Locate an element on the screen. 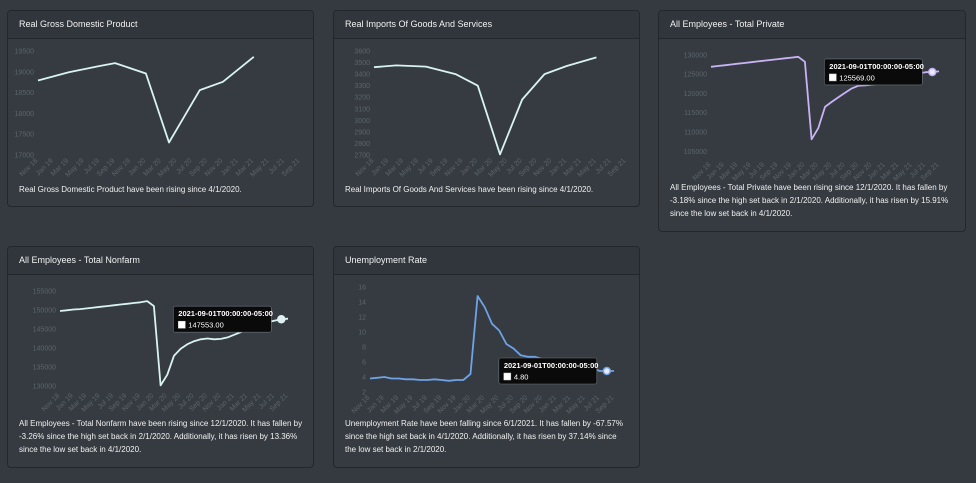 Image resolution: width=976 pixels, height=483 pixels. y-tick-label: 2 is located at coordinates (364, 393).